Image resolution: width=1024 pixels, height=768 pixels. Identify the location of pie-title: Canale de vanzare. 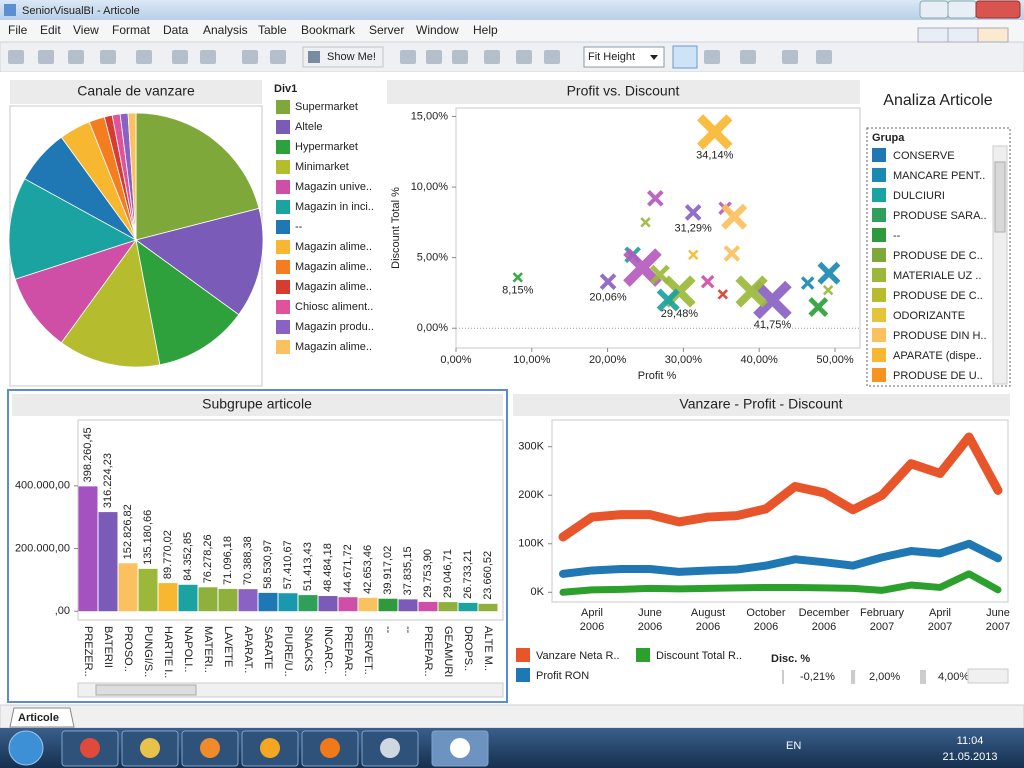
(136, 91).